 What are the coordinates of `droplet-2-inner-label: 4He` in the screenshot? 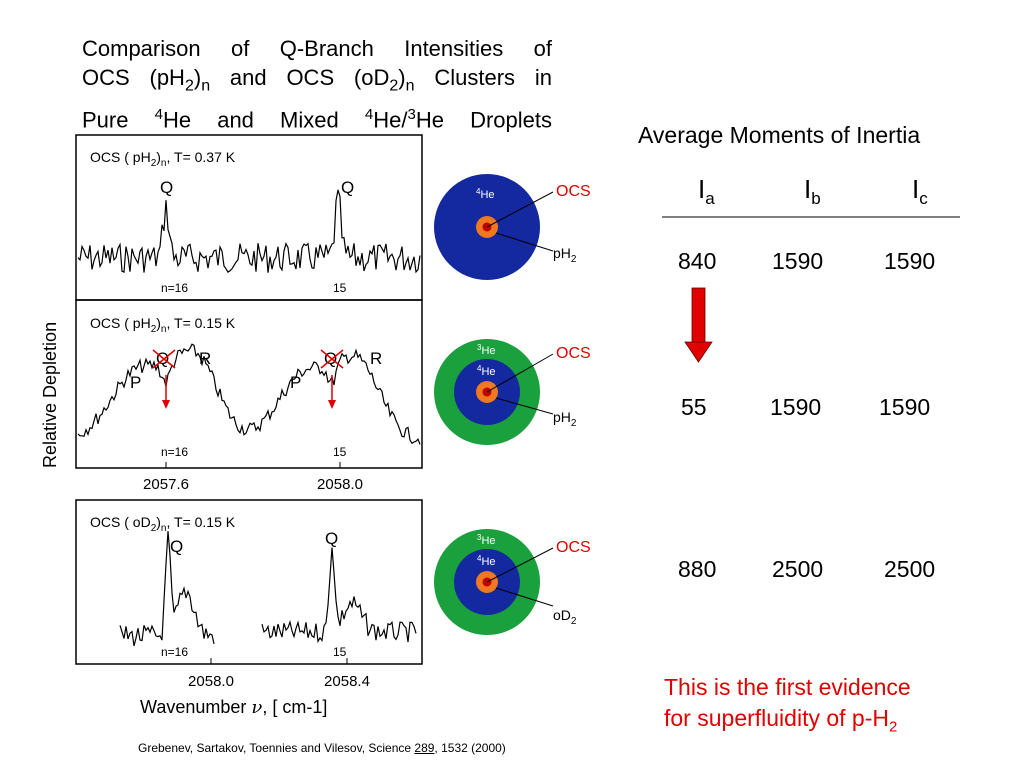 It's located at (486, 371).